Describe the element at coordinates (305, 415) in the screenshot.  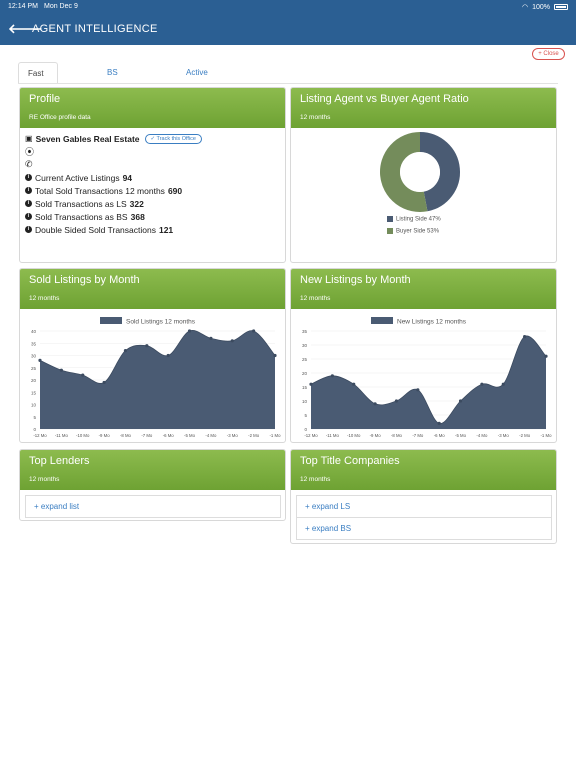
I see `y-tick-label: 5` at that location.